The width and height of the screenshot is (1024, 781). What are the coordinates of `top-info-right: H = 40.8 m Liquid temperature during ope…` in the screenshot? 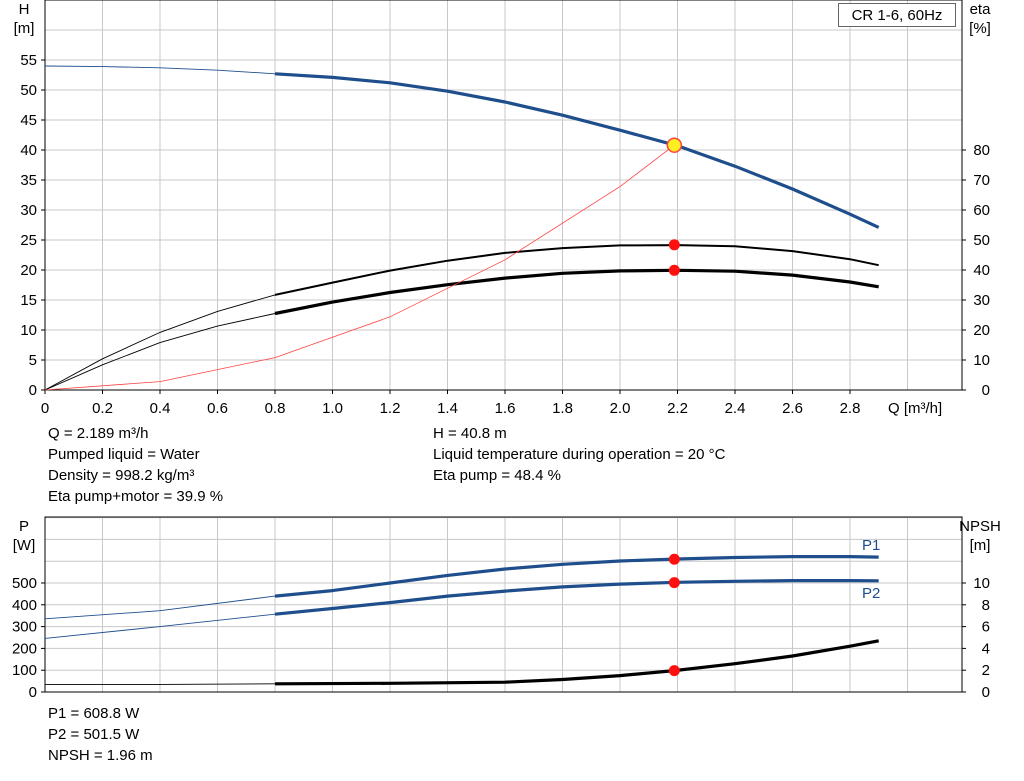 It's located at (579, 454).